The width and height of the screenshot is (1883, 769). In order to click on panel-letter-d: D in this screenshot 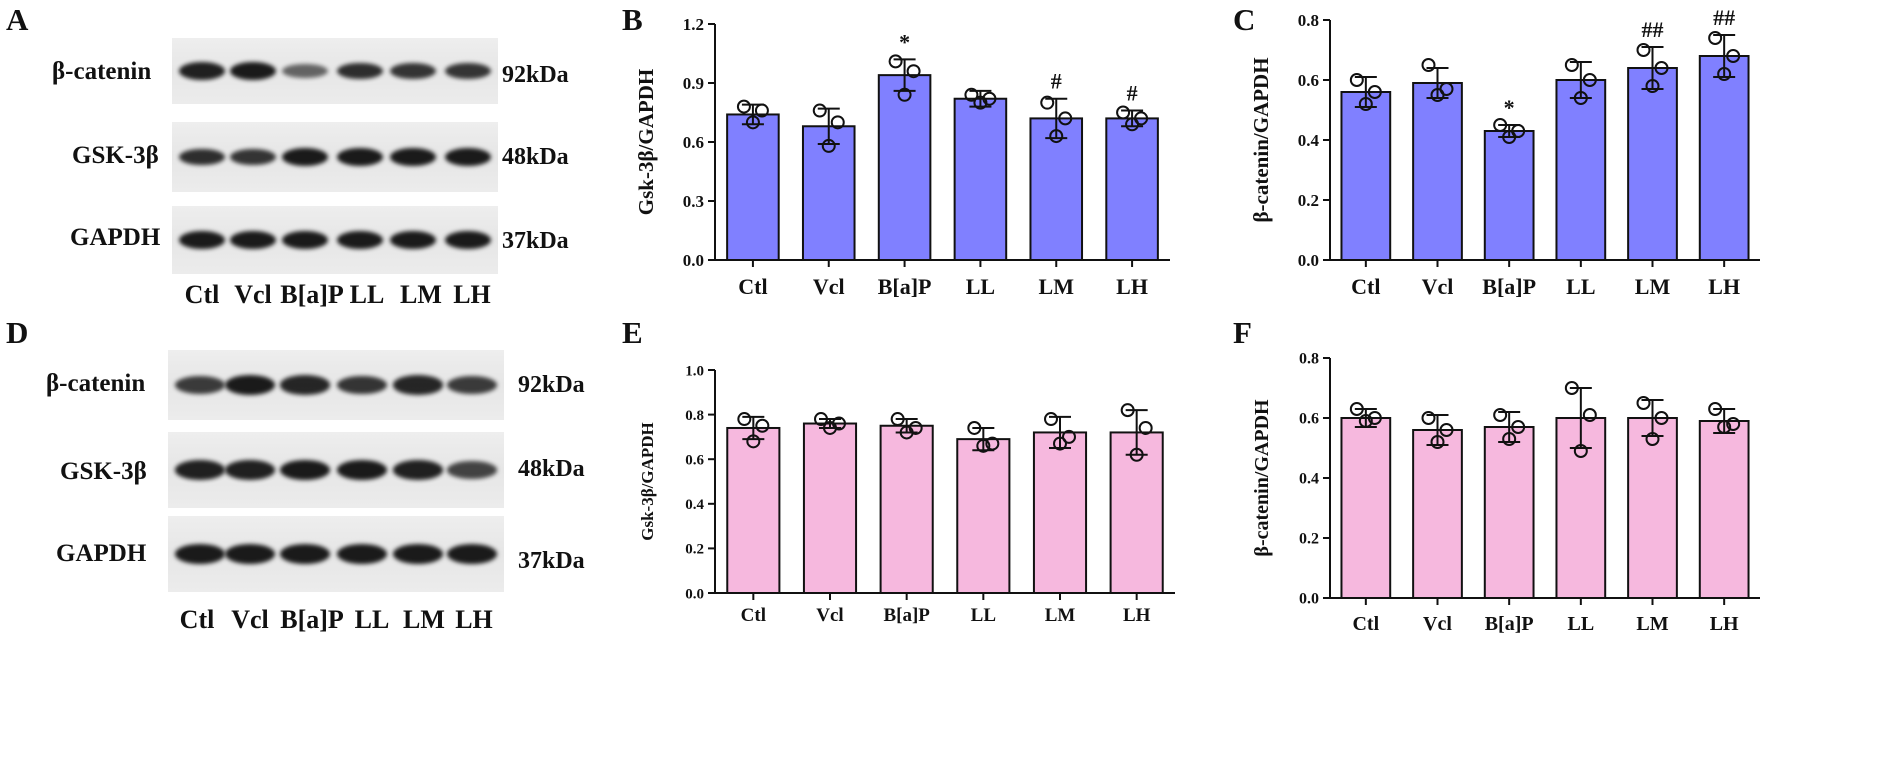, I will do `click(17, 332)`.